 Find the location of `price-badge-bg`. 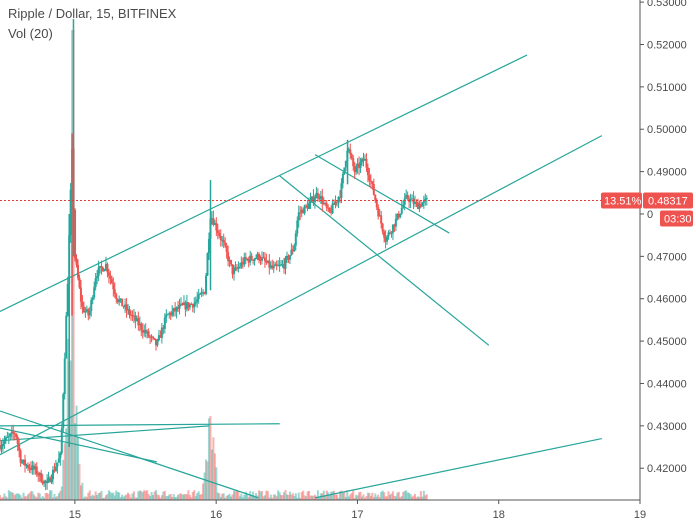

price-badge-bg is located at coordinates (668, 200).